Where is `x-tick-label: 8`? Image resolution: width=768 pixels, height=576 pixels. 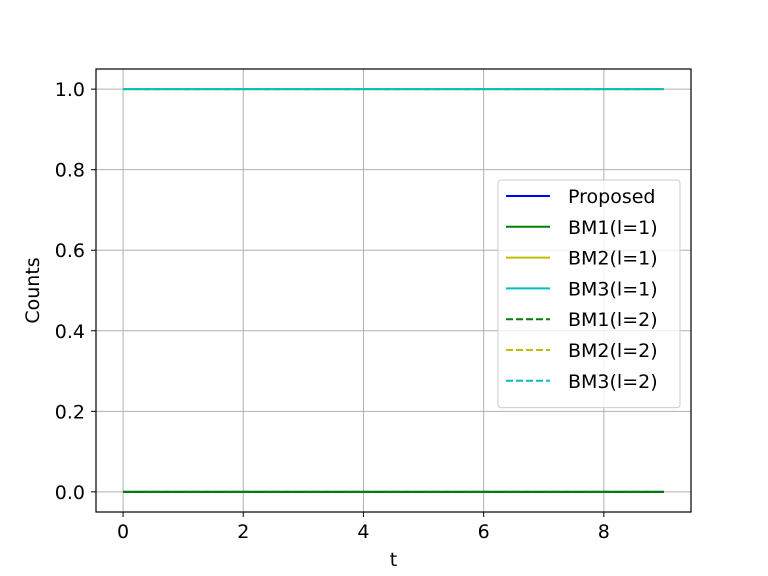
x-tick-label: 8 is located at coordinates (604, 532).